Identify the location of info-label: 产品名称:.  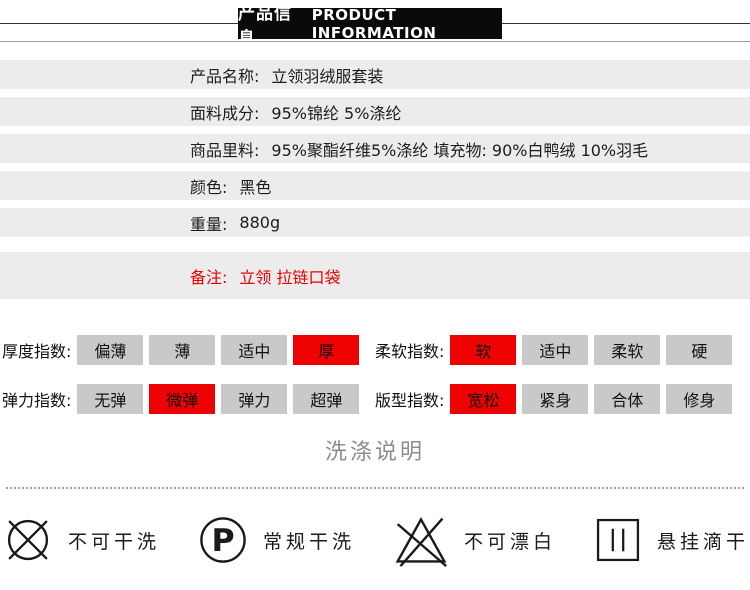
(225, 76).